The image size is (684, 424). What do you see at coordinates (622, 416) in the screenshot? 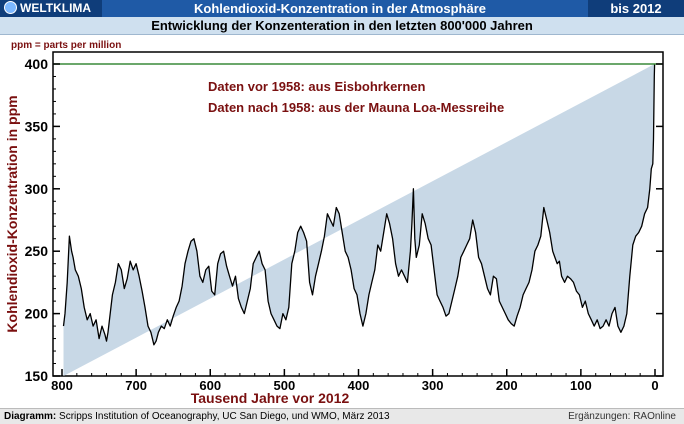
I see `extra-credit: Ergänzungen: RAOnline` at bounding box center [622, 416].